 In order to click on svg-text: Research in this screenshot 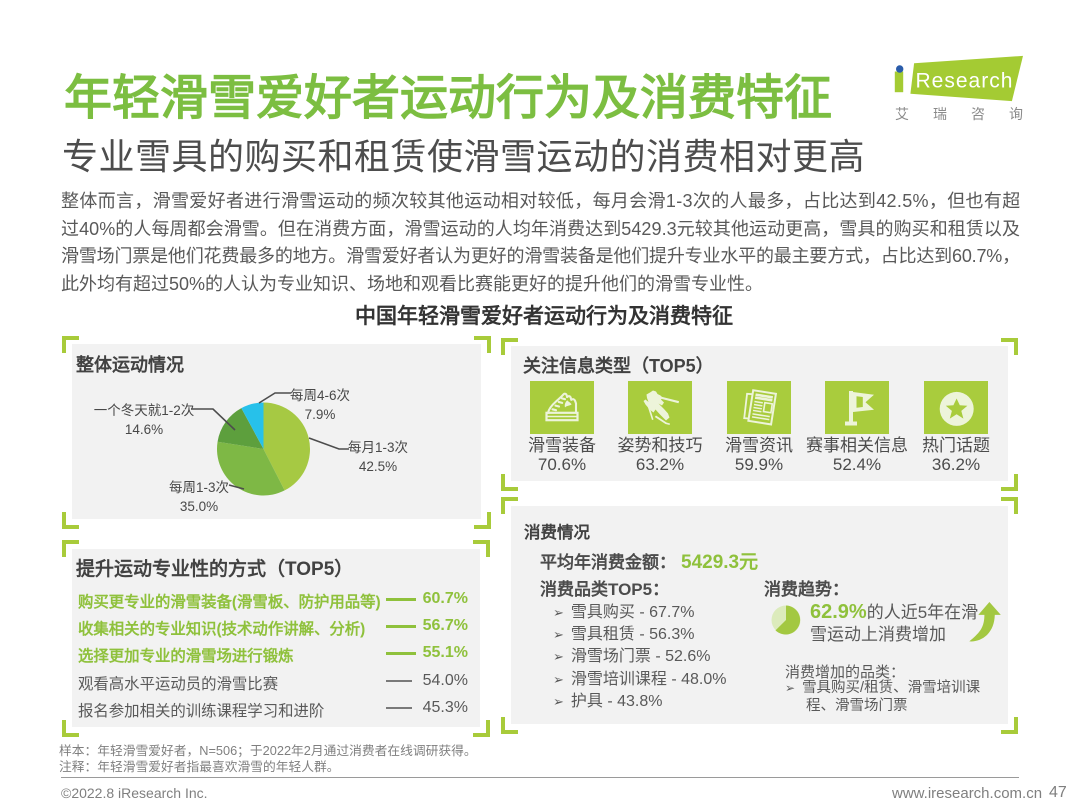, I will do `click(965, 81)`.